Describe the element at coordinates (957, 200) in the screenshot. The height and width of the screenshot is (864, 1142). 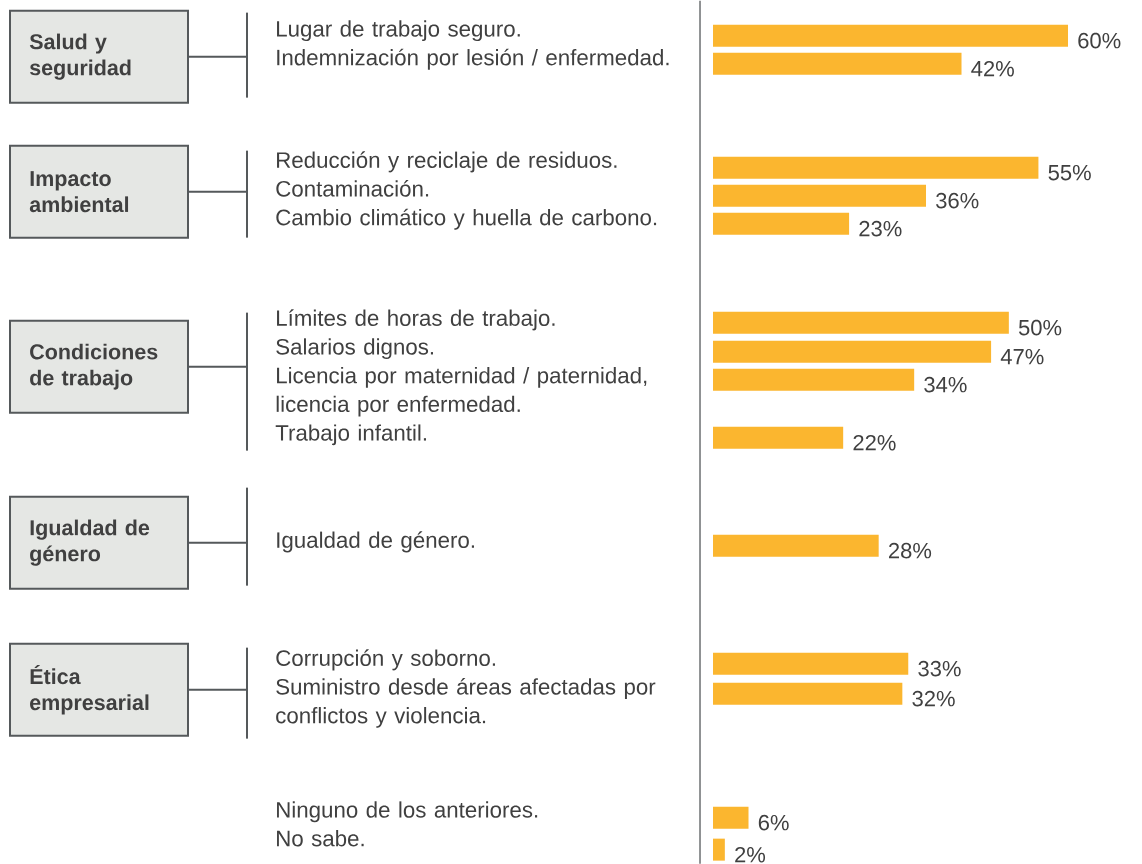
I see `data-label: 36%` at that location.